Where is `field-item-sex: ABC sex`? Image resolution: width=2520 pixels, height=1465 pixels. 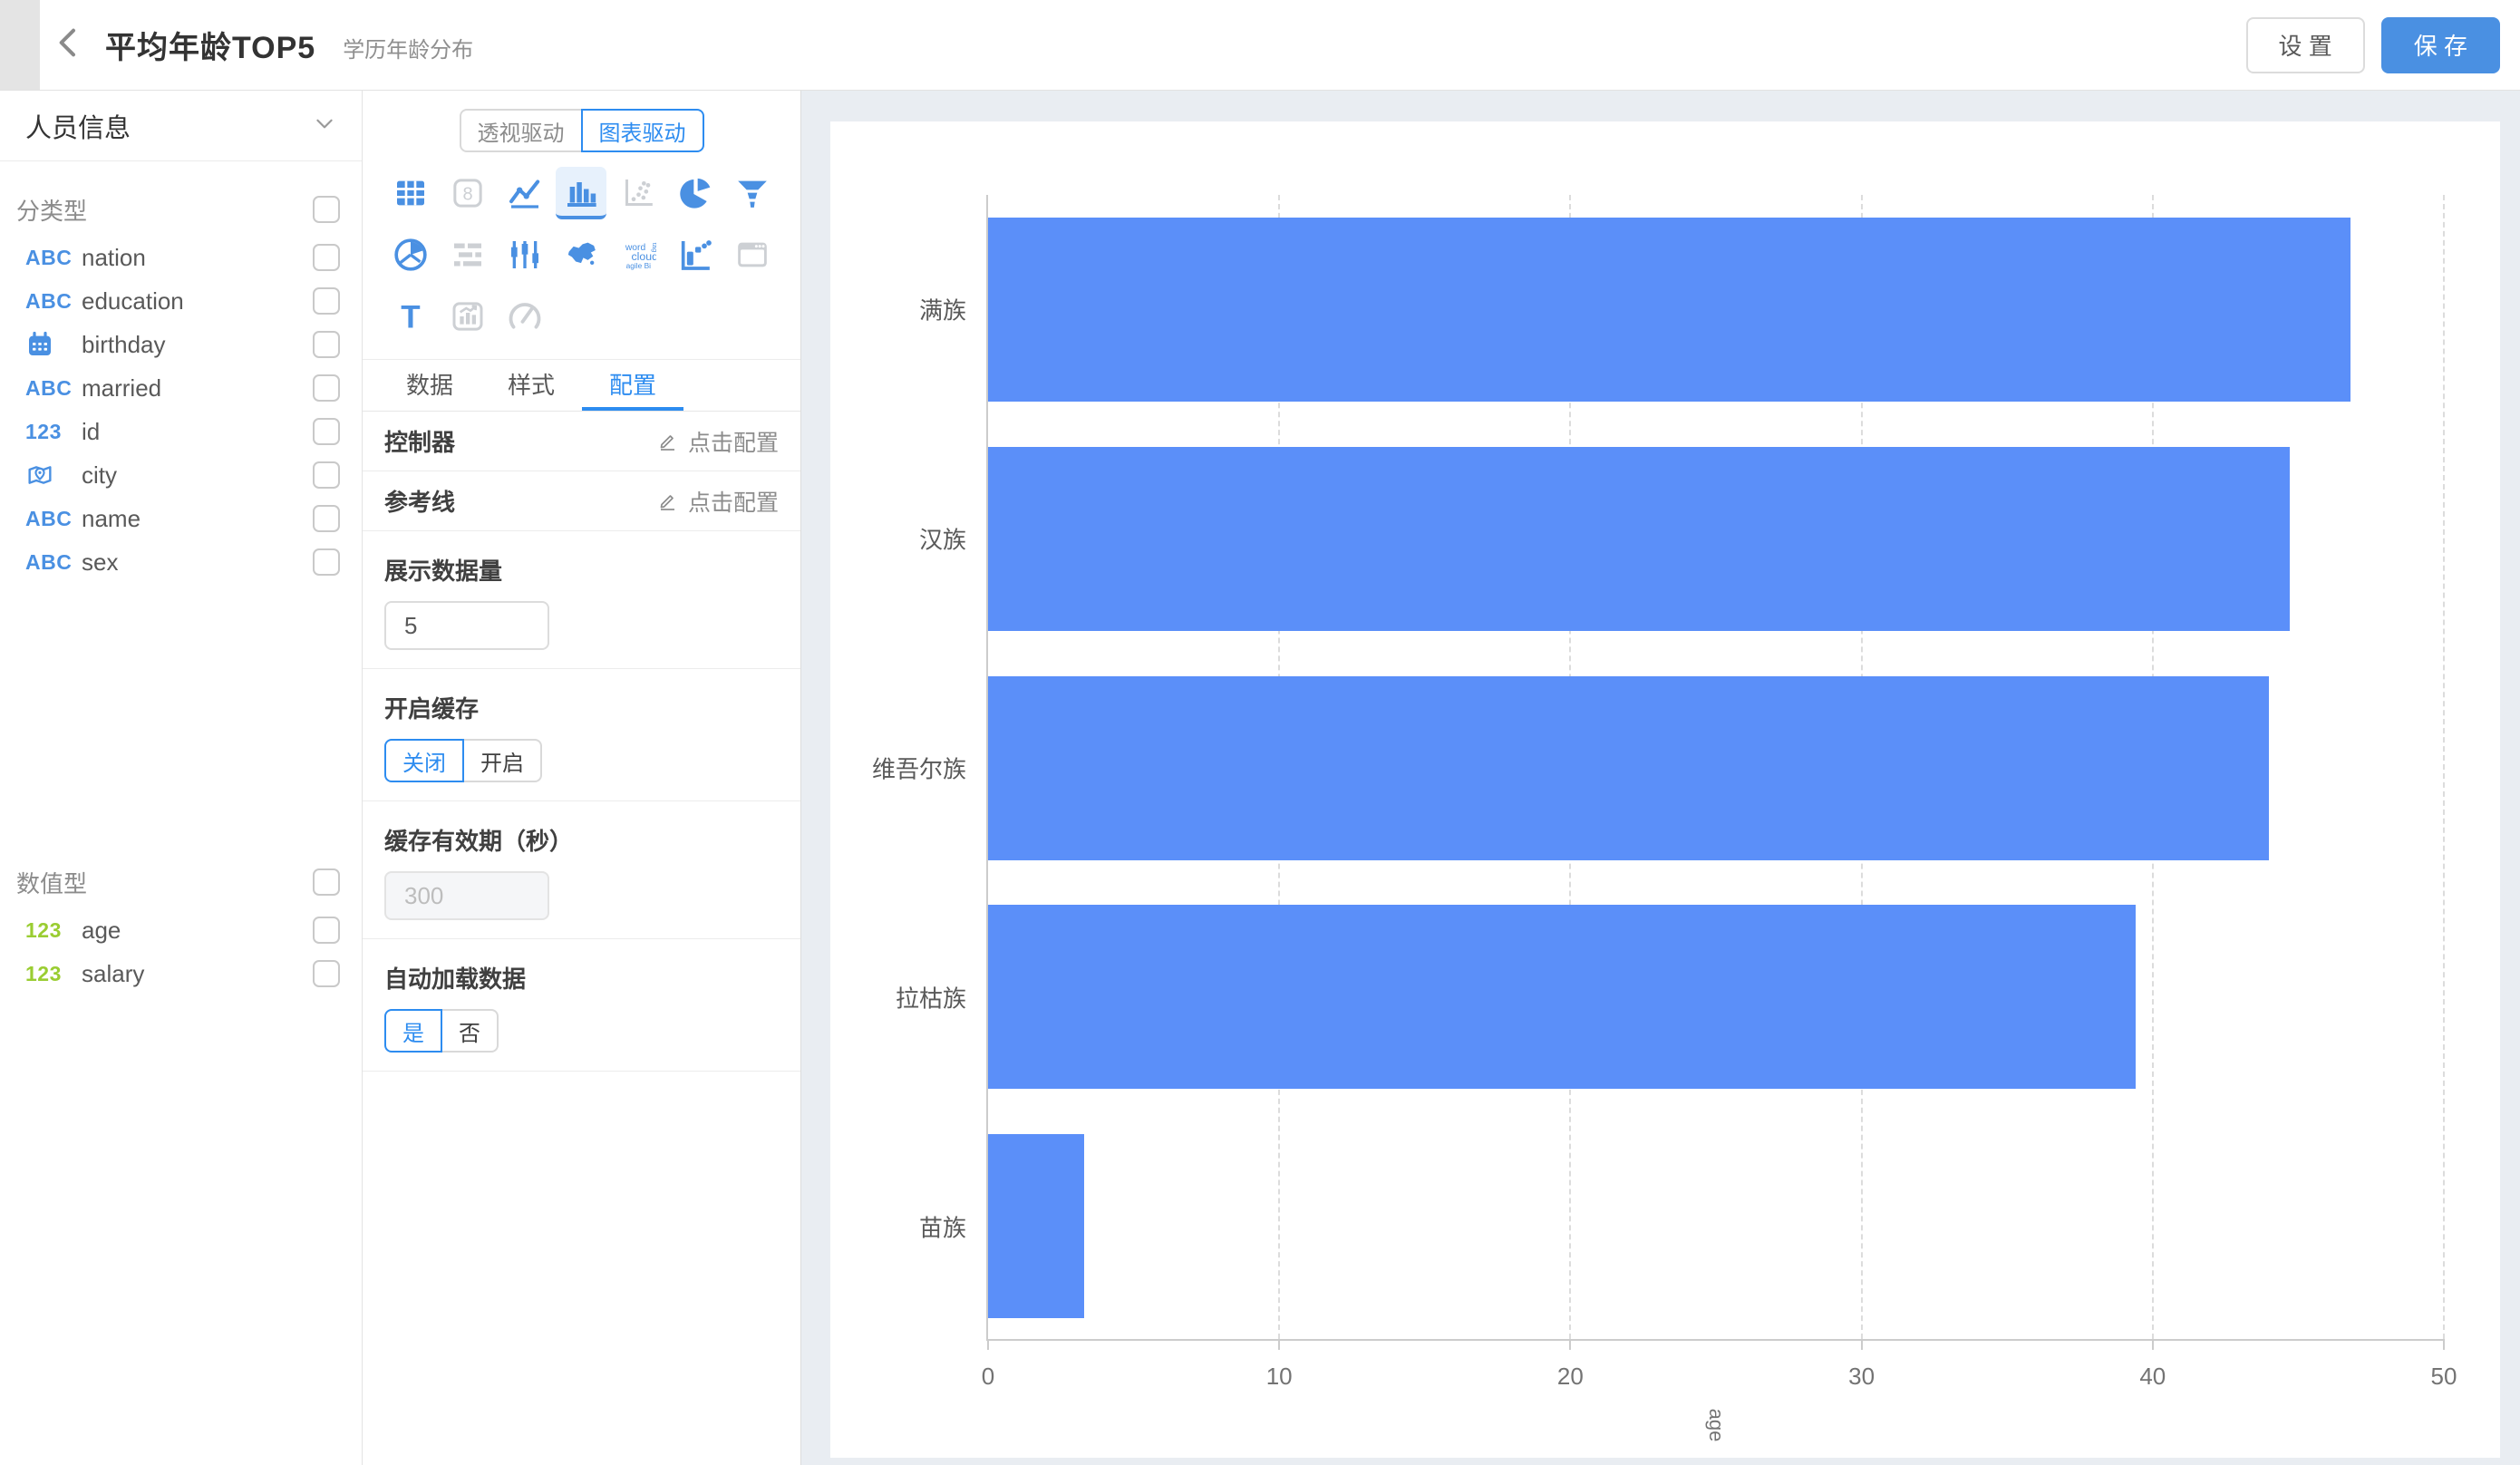 field-item-sex: ABC sex is located at coordinates (181, 562).